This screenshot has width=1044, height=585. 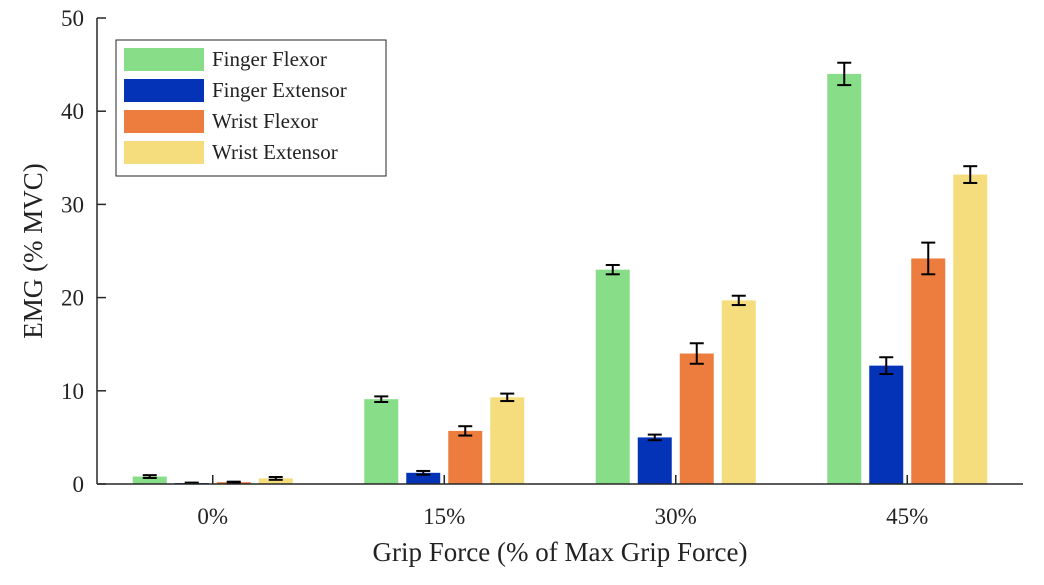 I want to click on y-tick-label: 30, so click(x=72, y=204).